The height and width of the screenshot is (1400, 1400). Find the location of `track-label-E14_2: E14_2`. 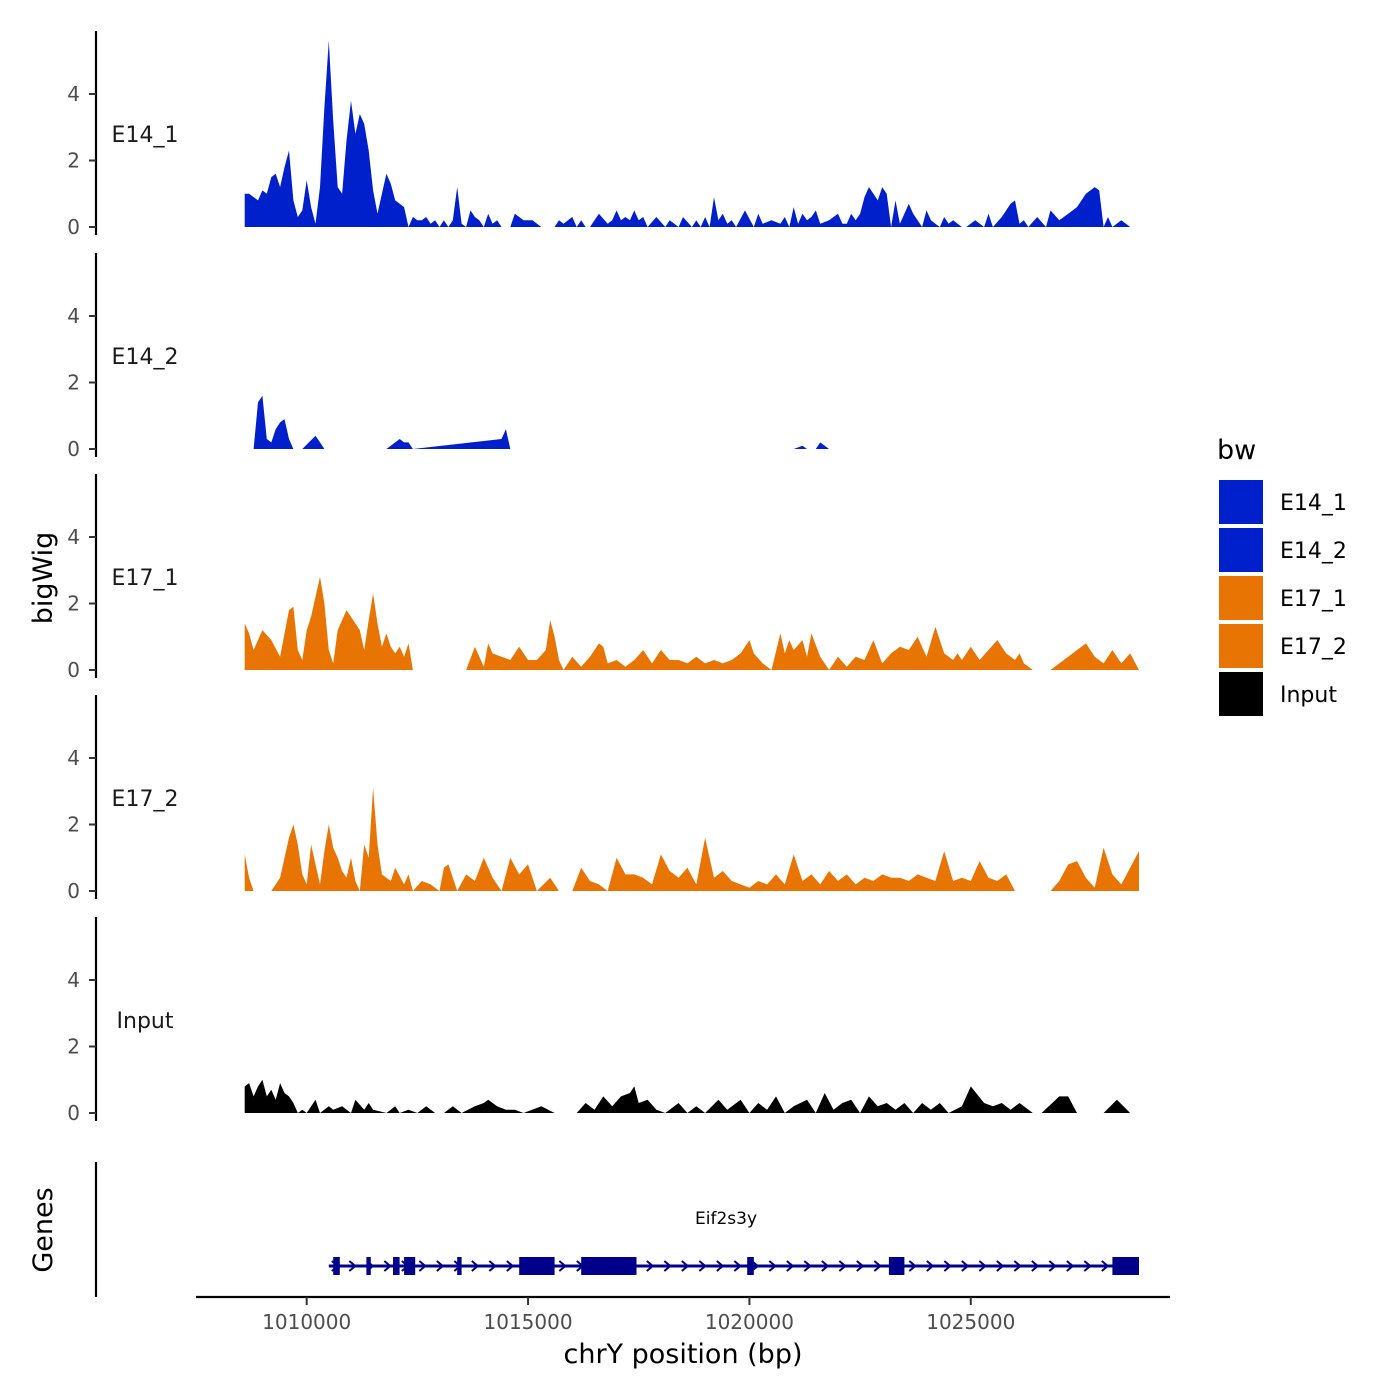

track-label-E14_2: E14_2 is located at coordinates (145, 357).